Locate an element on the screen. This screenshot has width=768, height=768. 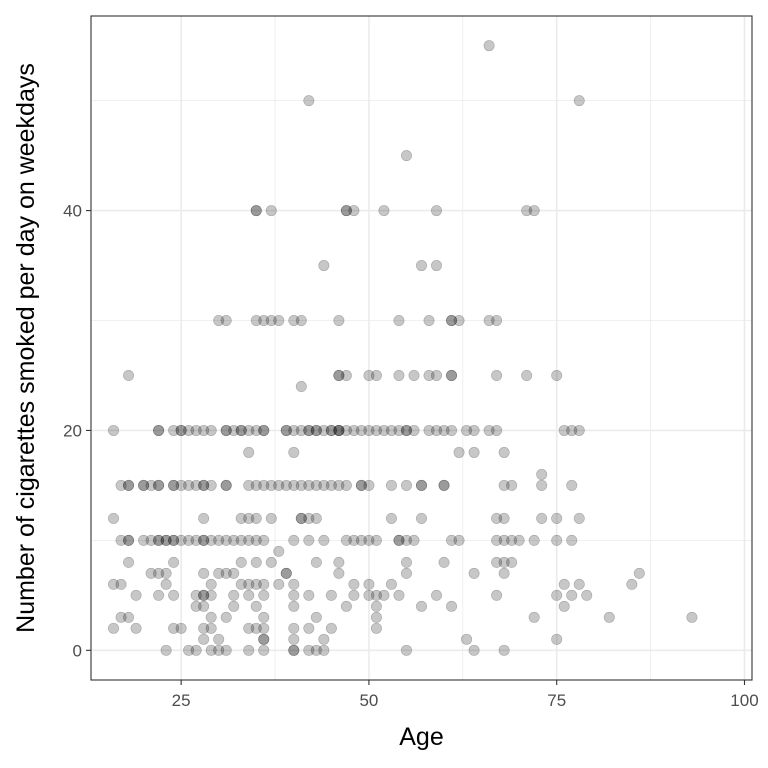
x-tick-label: 50 is located at coordinates (368, 700).